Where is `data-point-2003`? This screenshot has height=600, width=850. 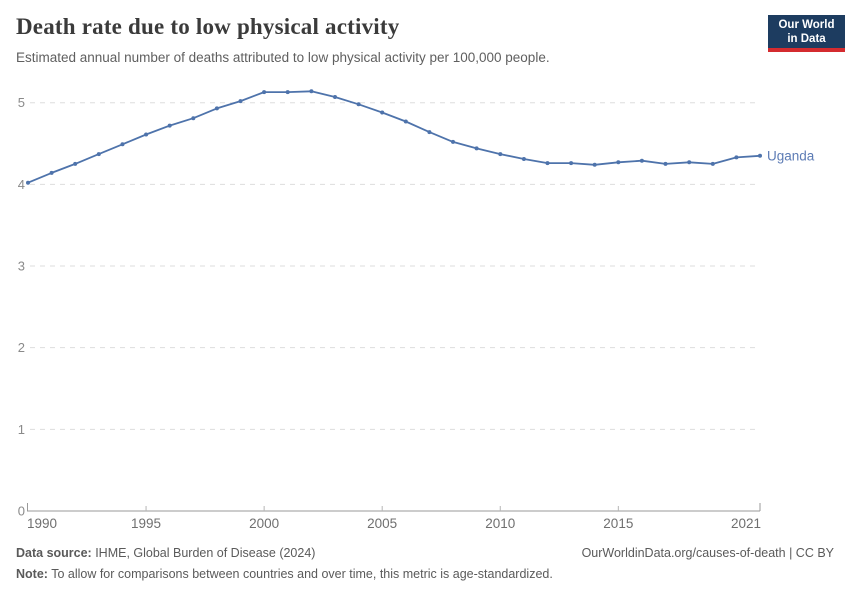
data-point-2003 is located at coordinates (335, 97).